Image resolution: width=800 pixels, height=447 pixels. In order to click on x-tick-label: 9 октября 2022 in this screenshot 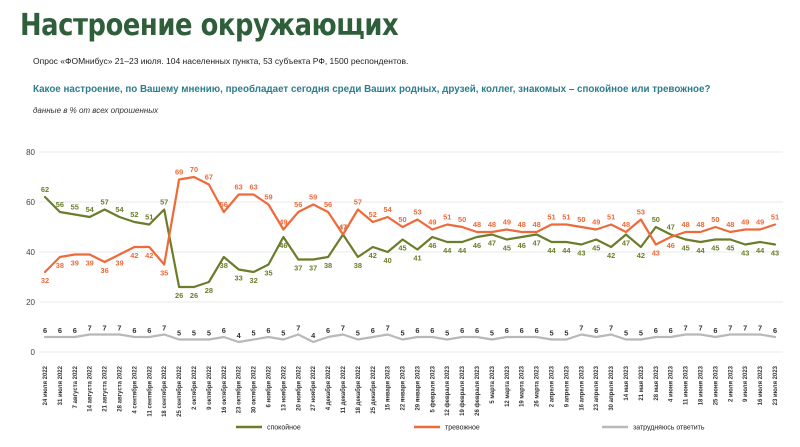, I will do `click(209, 387)`.